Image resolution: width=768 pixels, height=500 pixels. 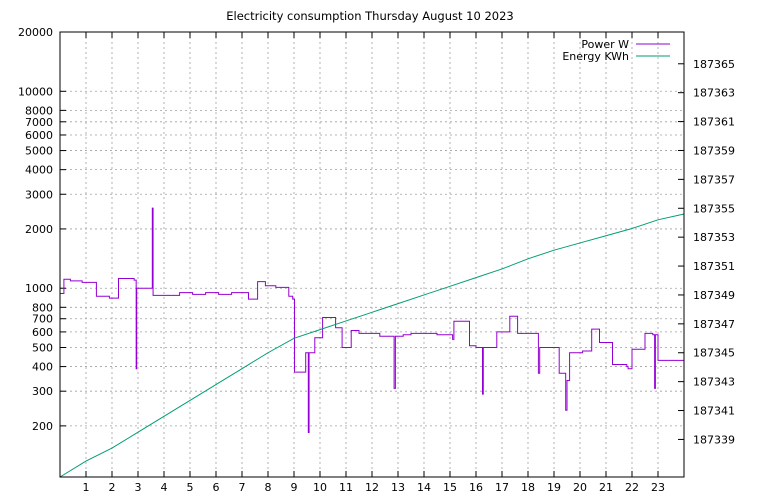 I want to click on x-tick-label: 8, so click(x=268, y=487).